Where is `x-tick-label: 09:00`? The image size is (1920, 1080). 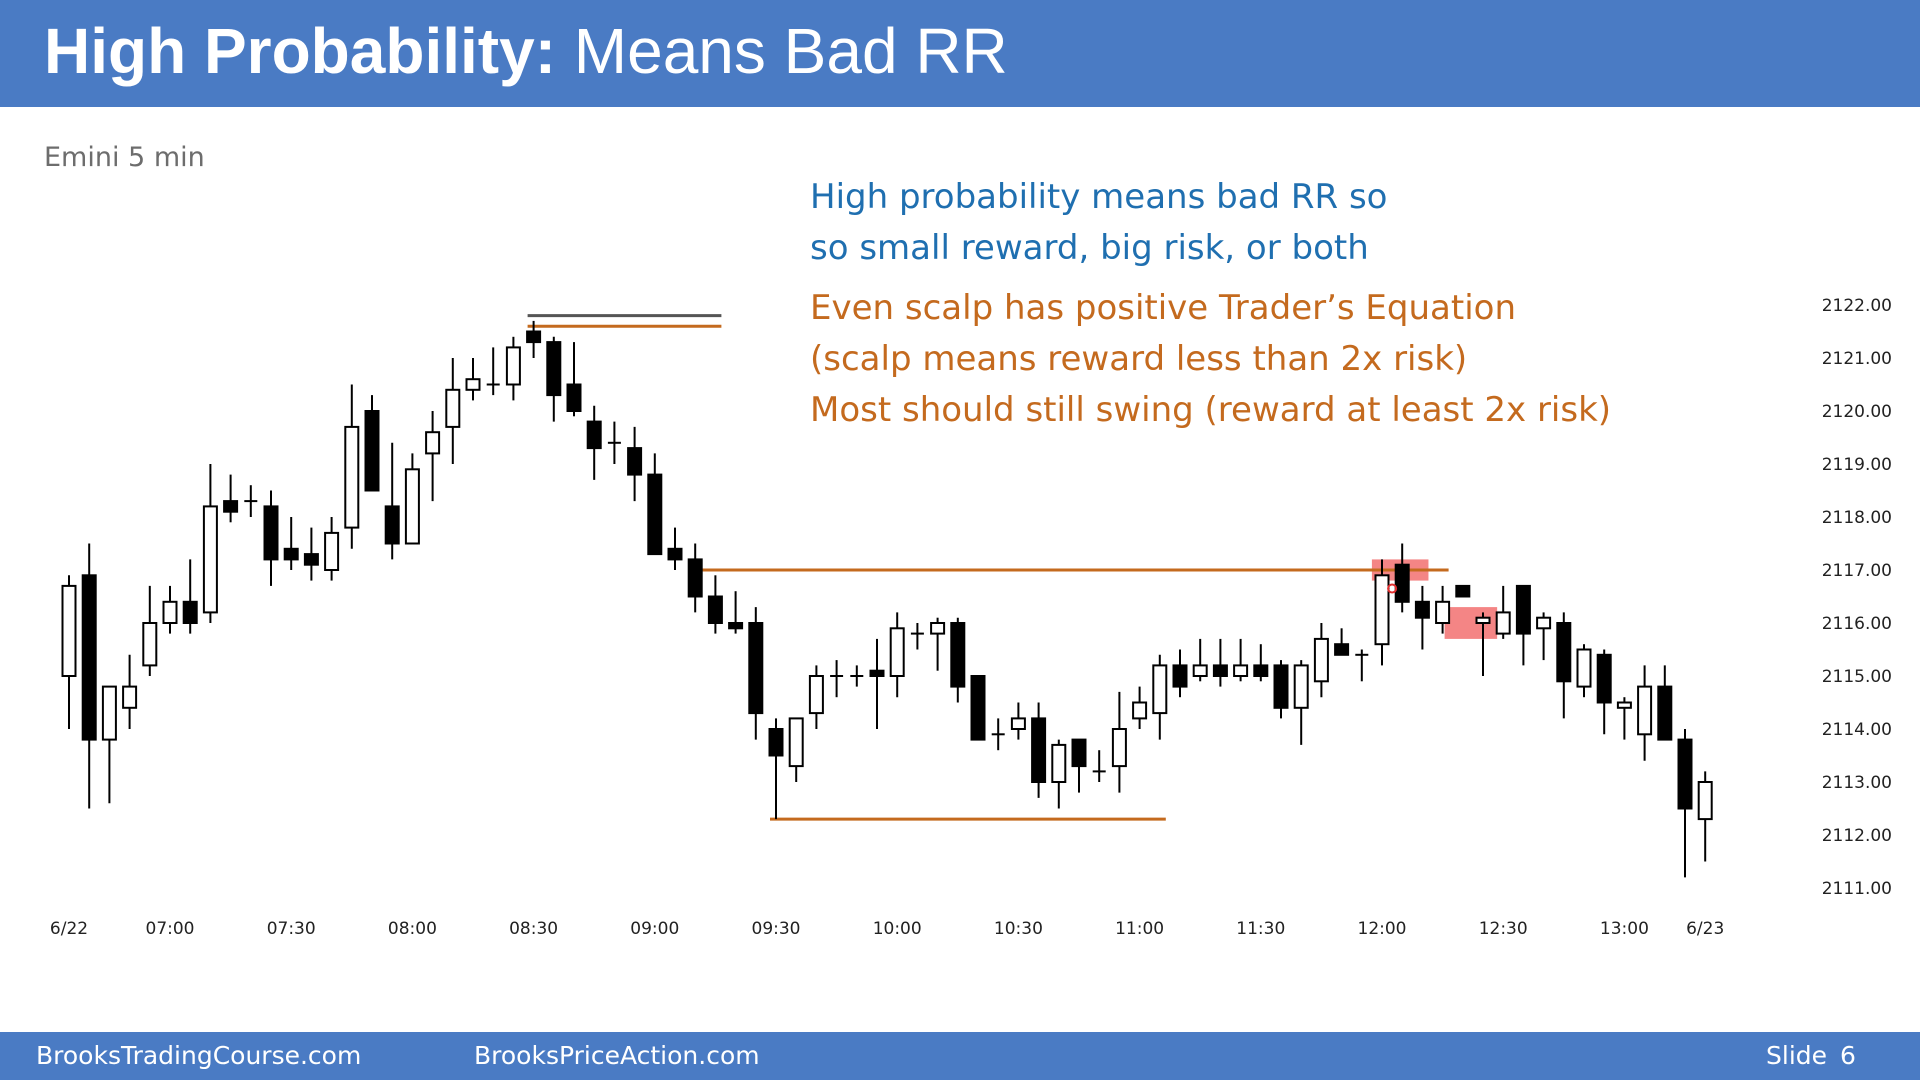
x-tick-label: 09:00 is located at coordinates (654, 929).